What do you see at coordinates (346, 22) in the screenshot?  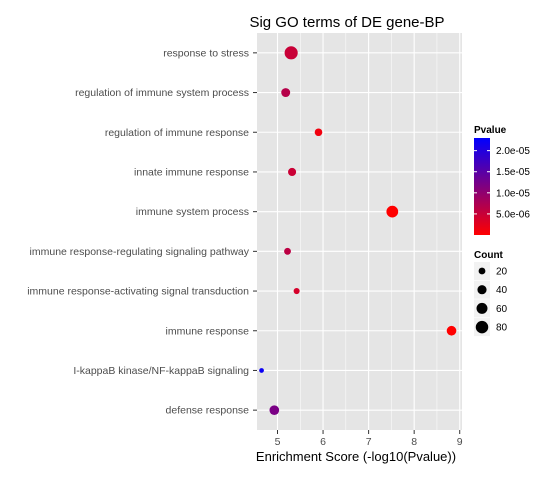 I see `chart-title: Sig GO terms of DE gene-BP` at bounding box center [346, 22].